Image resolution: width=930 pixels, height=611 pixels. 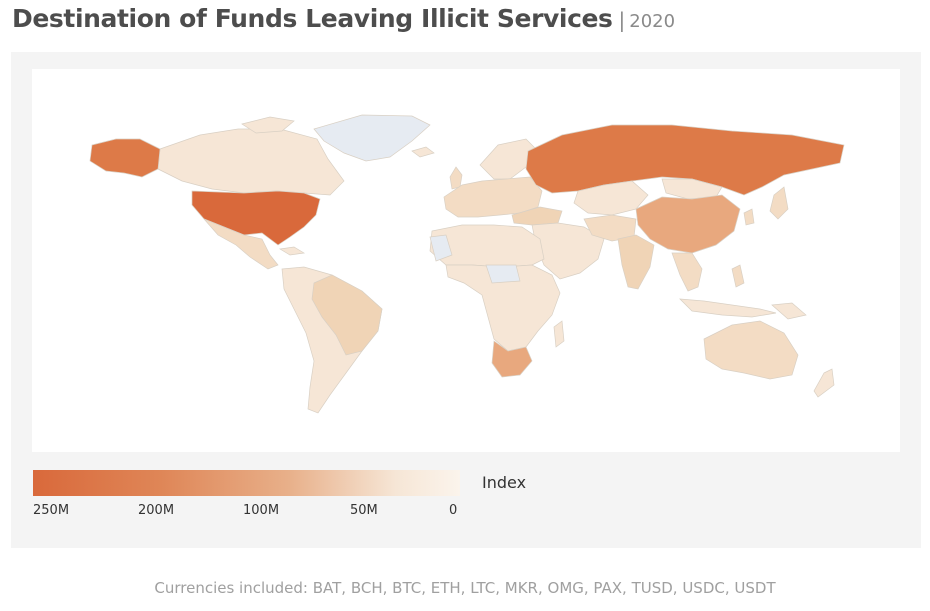 I want to click on region-new-zealand, so click(x=824, y=383).